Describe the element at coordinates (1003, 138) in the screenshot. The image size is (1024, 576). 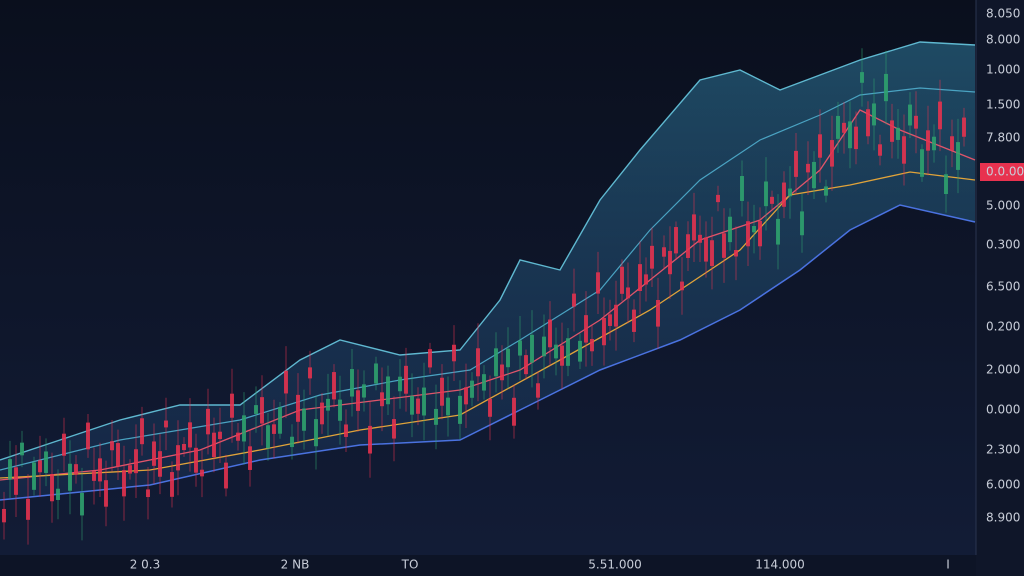
I see `price-label: 7.800` at that location.